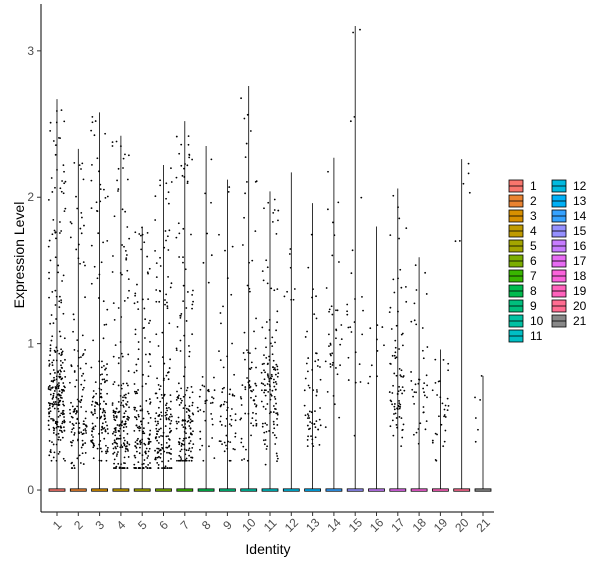  What do you see at coordinates (580, 321) in the screenshot?
I see `legend-label: 21` at bounding box center [580, 321].